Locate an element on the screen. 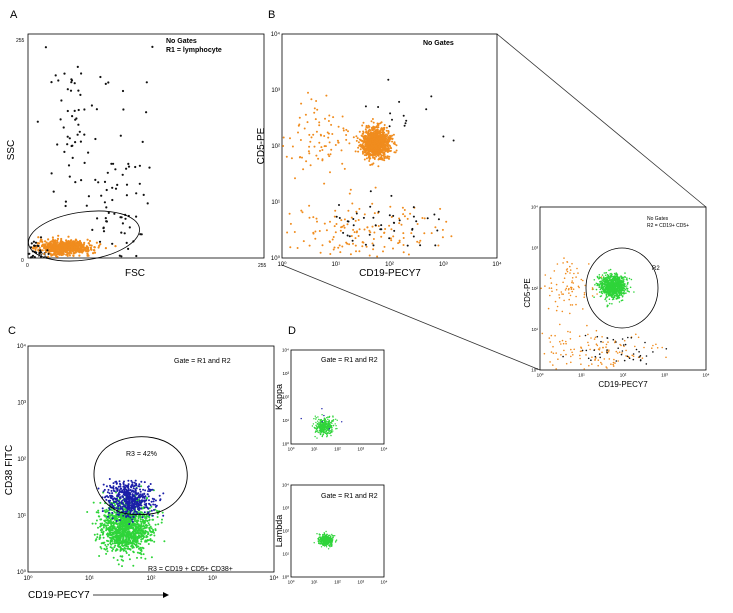  y-tick-label: 10¹ is located at coordinates (275, 203).